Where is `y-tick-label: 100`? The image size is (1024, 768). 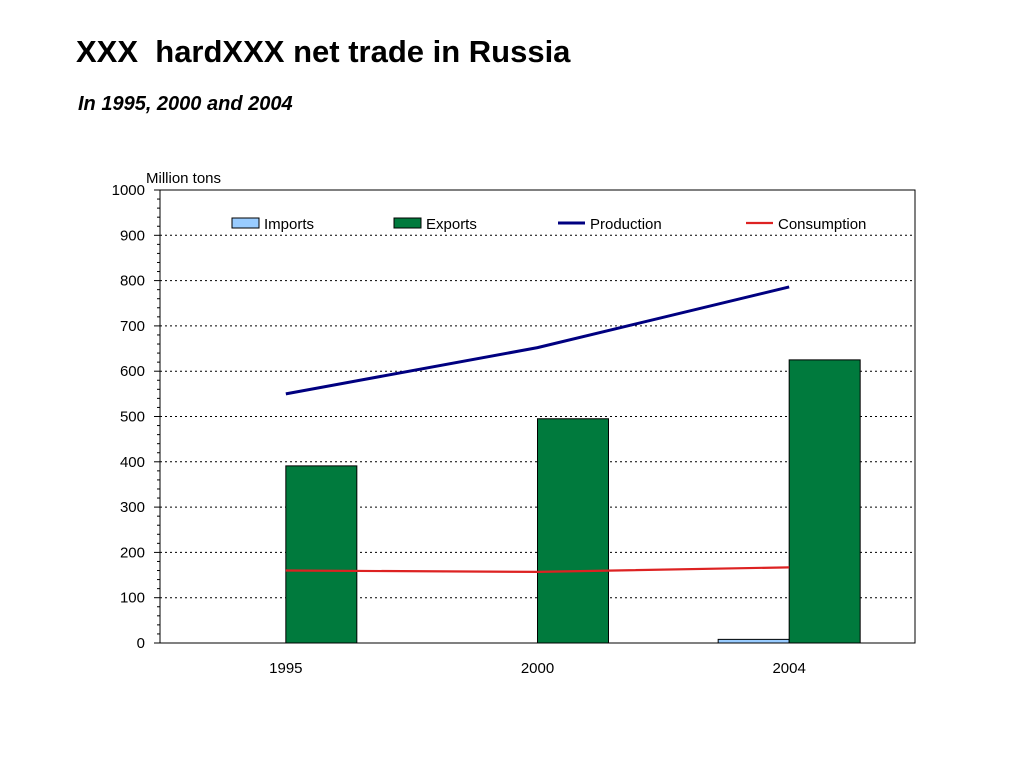
y-tick-label: 100 is located at coordinates (132, 598).